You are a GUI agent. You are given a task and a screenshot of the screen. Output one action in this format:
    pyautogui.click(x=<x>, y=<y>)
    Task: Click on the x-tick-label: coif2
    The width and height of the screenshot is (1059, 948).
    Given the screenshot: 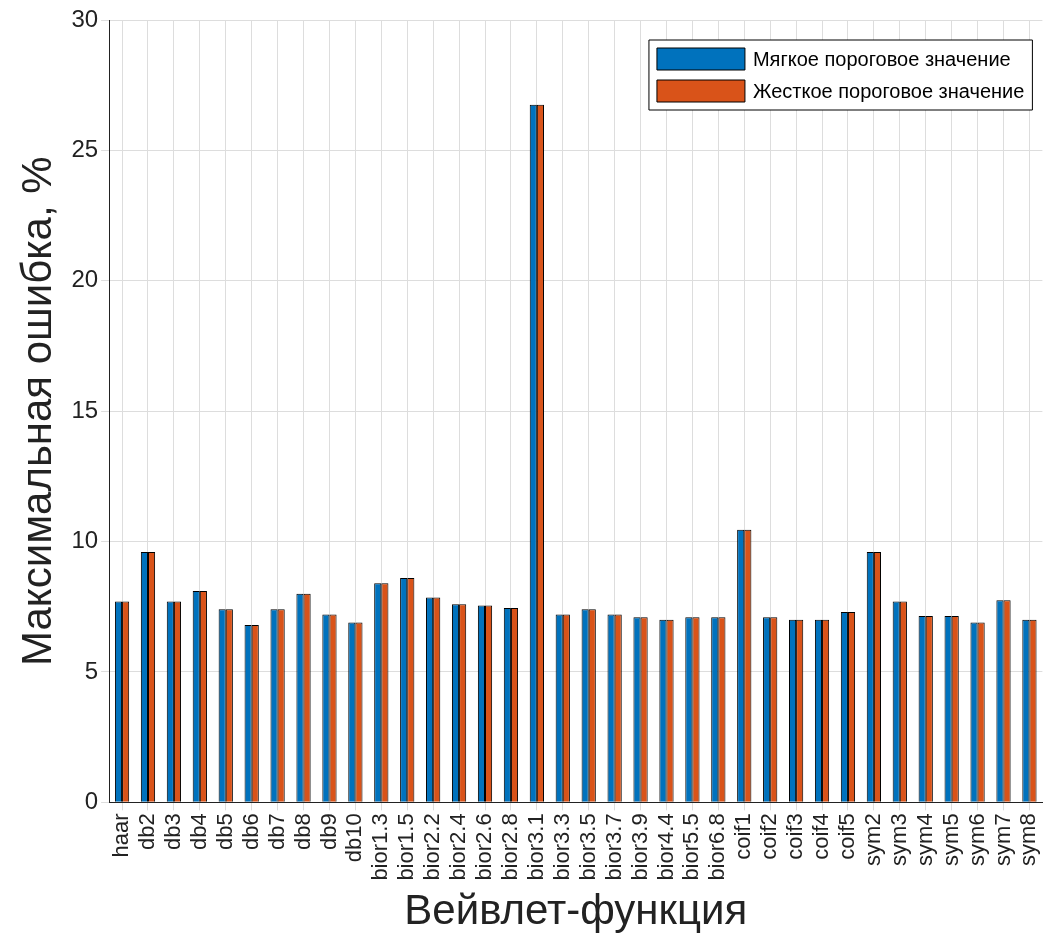 What is the action you would take?
    pyautogui.click(x=769, y=836)
    